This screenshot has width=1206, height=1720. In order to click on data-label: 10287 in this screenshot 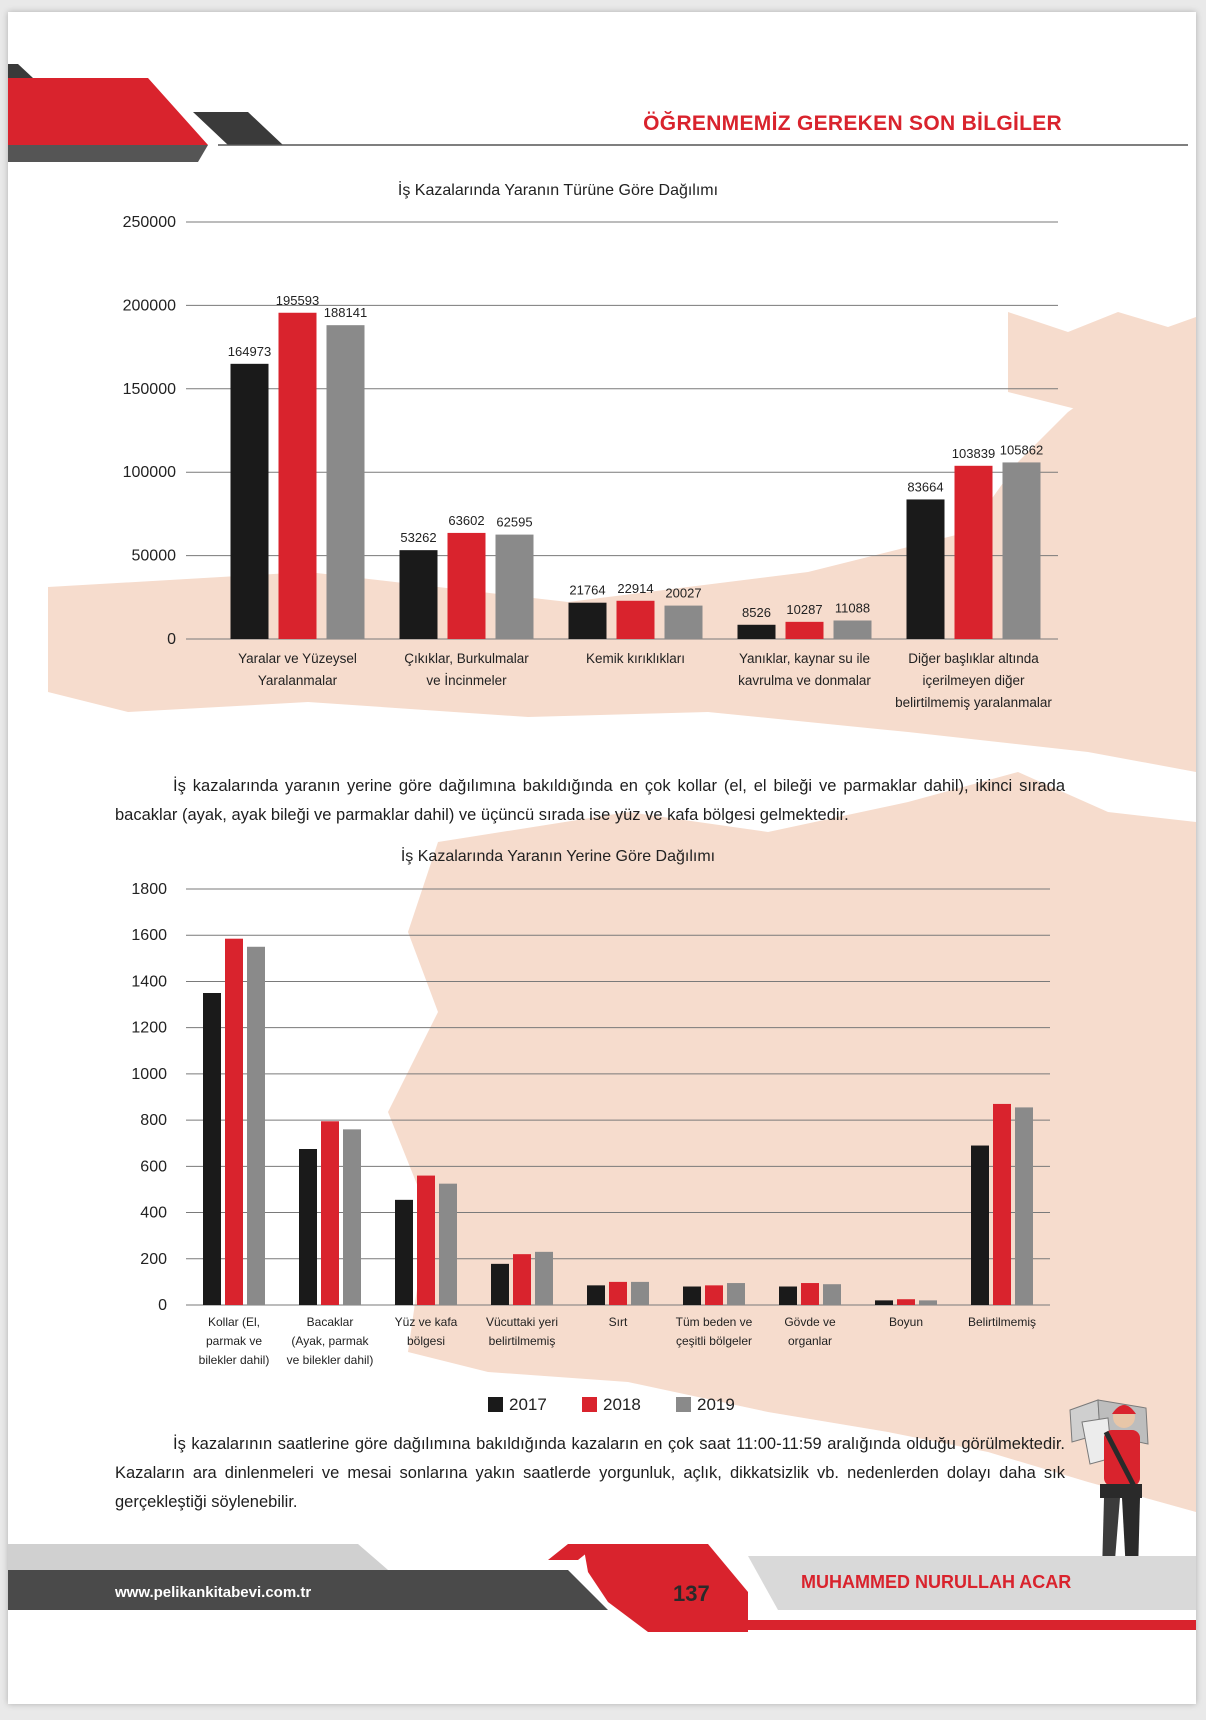, I will do `click(804, 609)`.